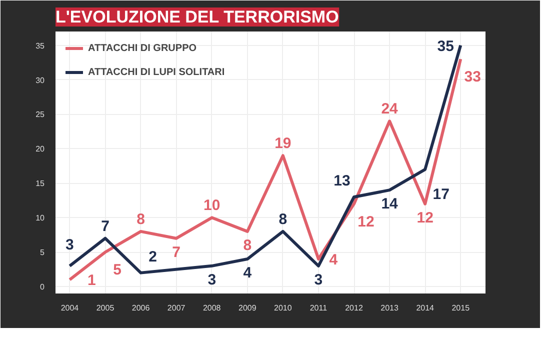 The width and height of the screenshot is (560, 363). What do you see at coordinates (283, 143) in the screenshot?
I see `data-label: 19` at bounding box center [283, 143].